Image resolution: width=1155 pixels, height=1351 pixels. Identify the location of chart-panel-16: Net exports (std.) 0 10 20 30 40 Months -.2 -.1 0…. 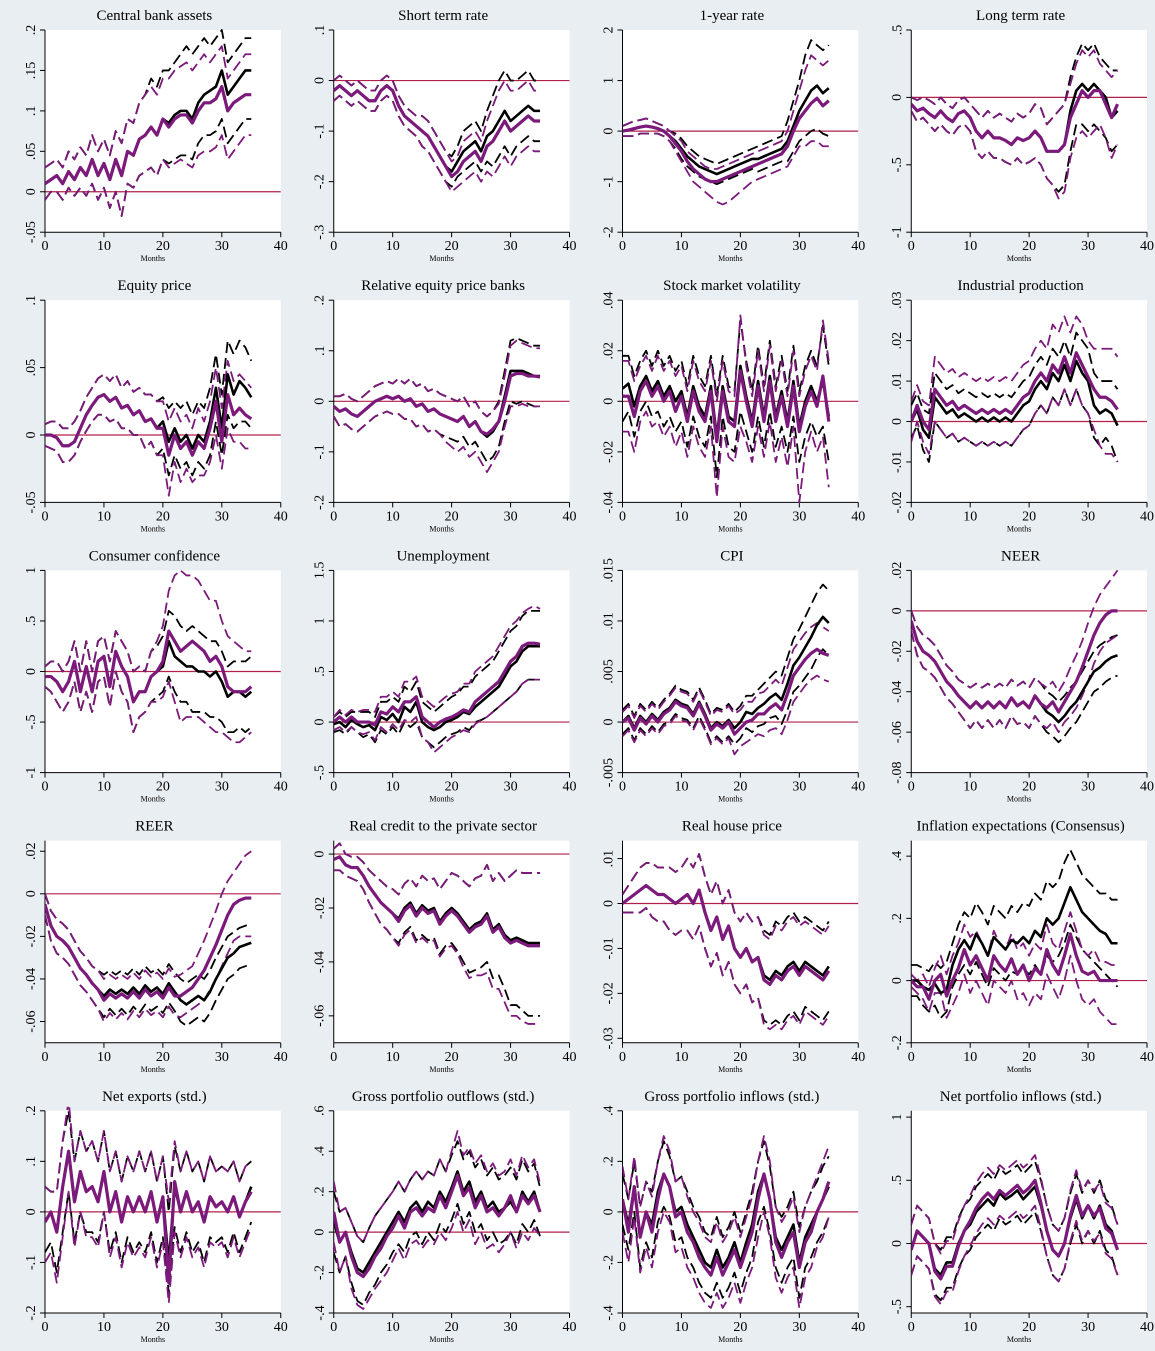
(156, 1216).